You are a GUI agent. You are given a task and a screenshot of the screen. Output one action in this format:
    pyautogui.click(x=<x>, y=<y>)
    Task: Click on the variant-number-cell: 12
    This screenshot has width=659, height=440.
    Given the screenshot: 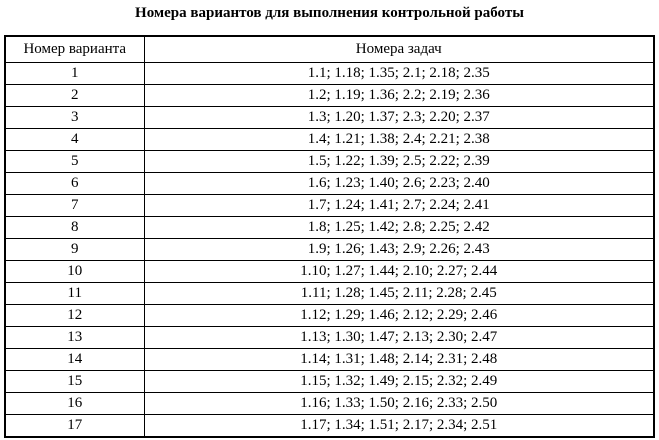 What is the action you would take?
    pyautogui.click(x=74, y=315)
    